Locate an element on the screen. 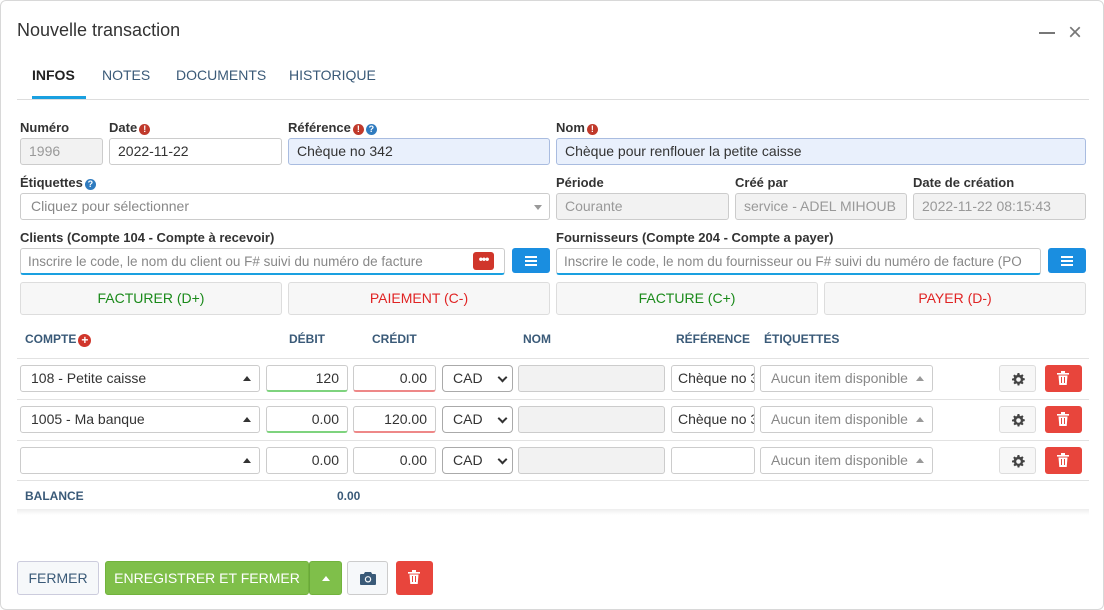 This screenshot has height=610, width=1104. compte-select: 1005 - Ma banque is located at coordinates (140, 419).